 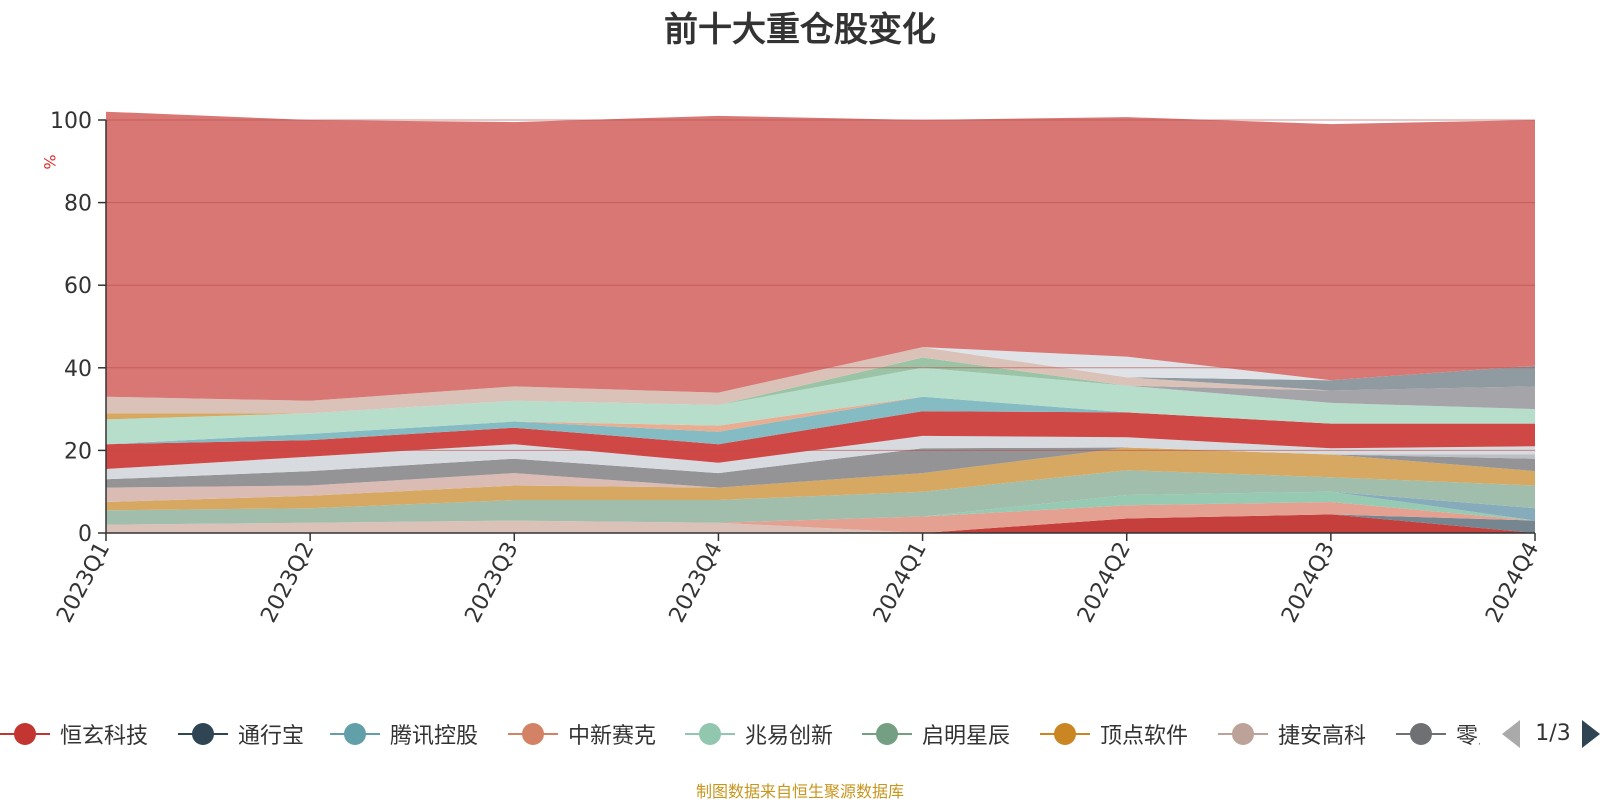 I want to click on legend-item-2: 腾讯控股, so click(x=404, y=734).